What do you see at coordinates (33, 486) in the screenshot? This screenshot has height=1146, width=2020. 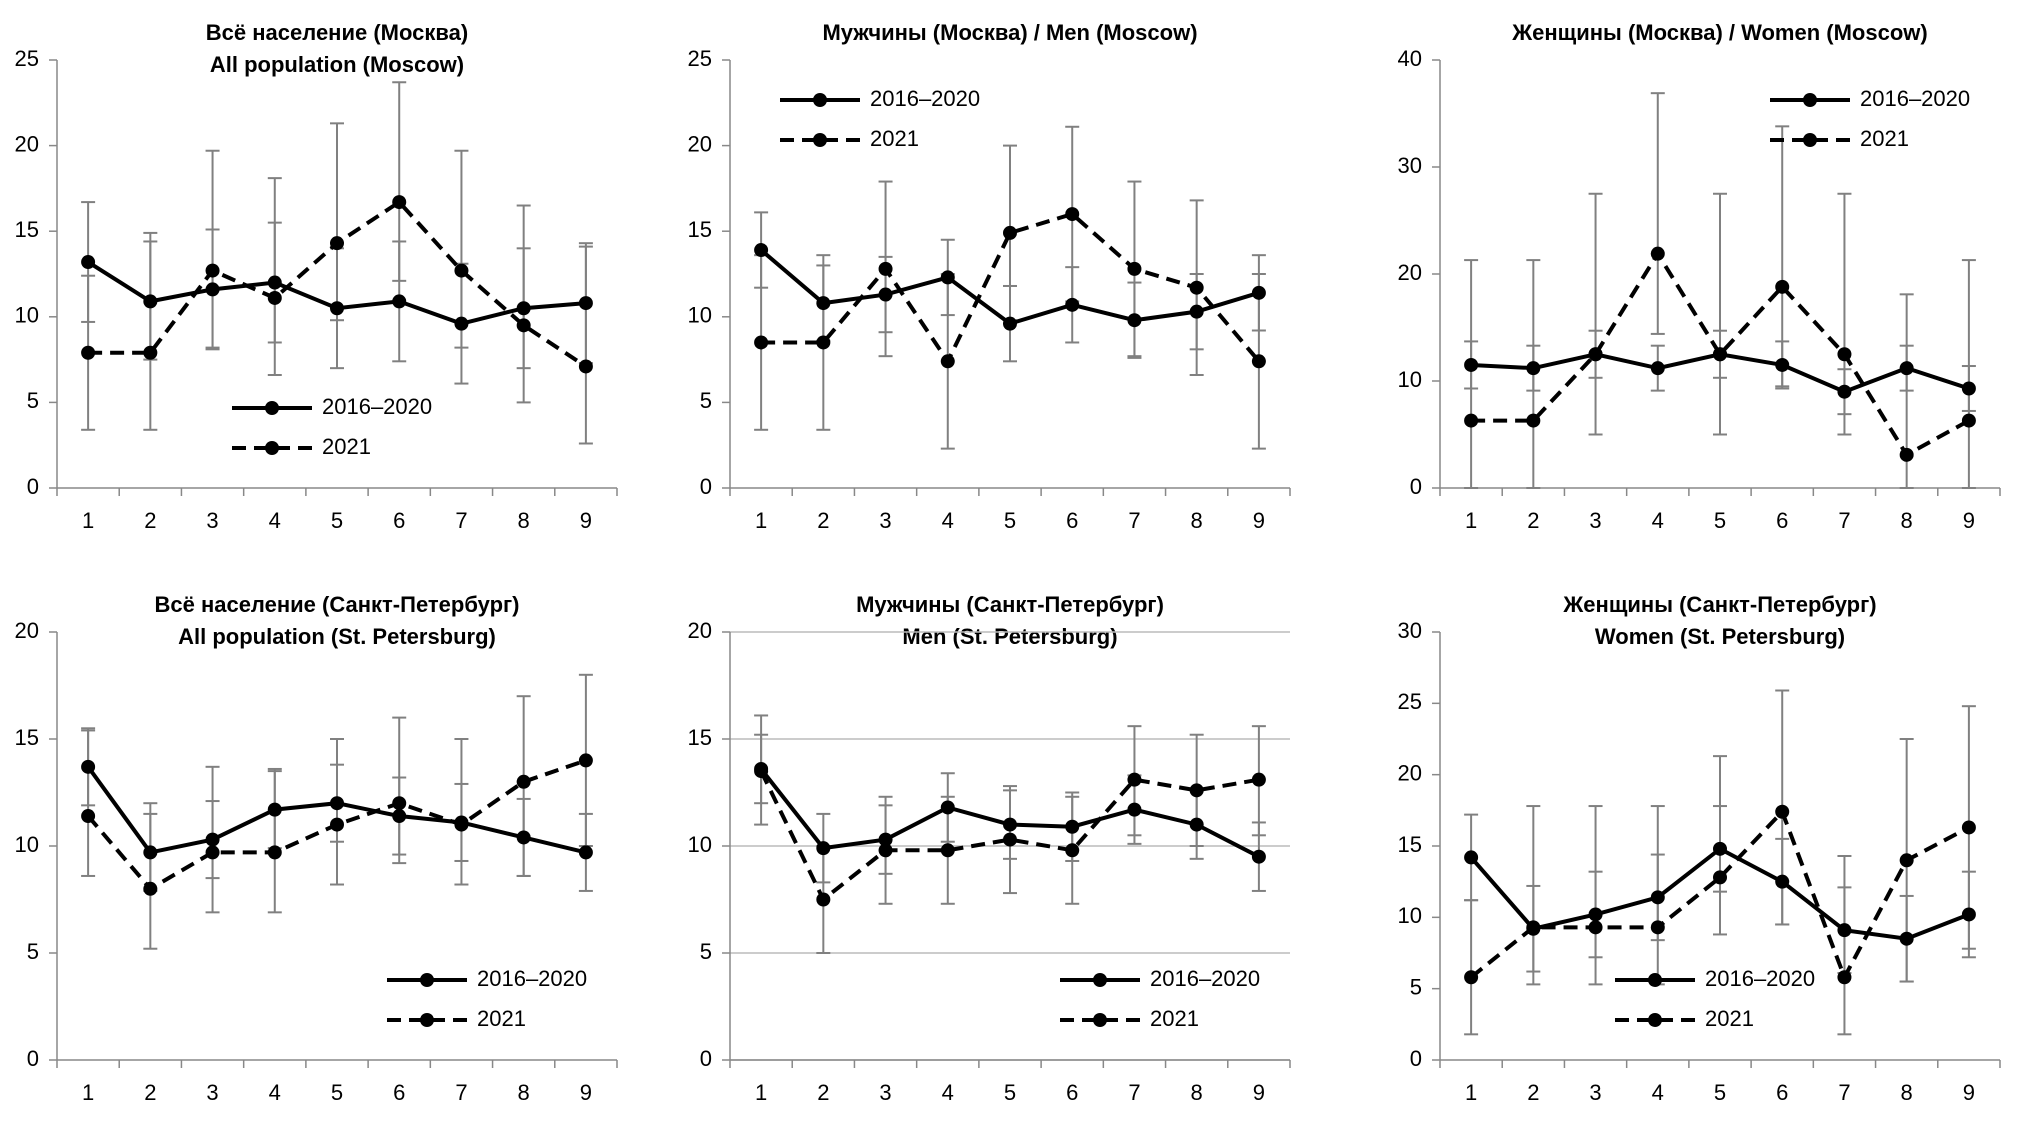 I see `y-tick-label: 0` at bounding box center [33, 486].